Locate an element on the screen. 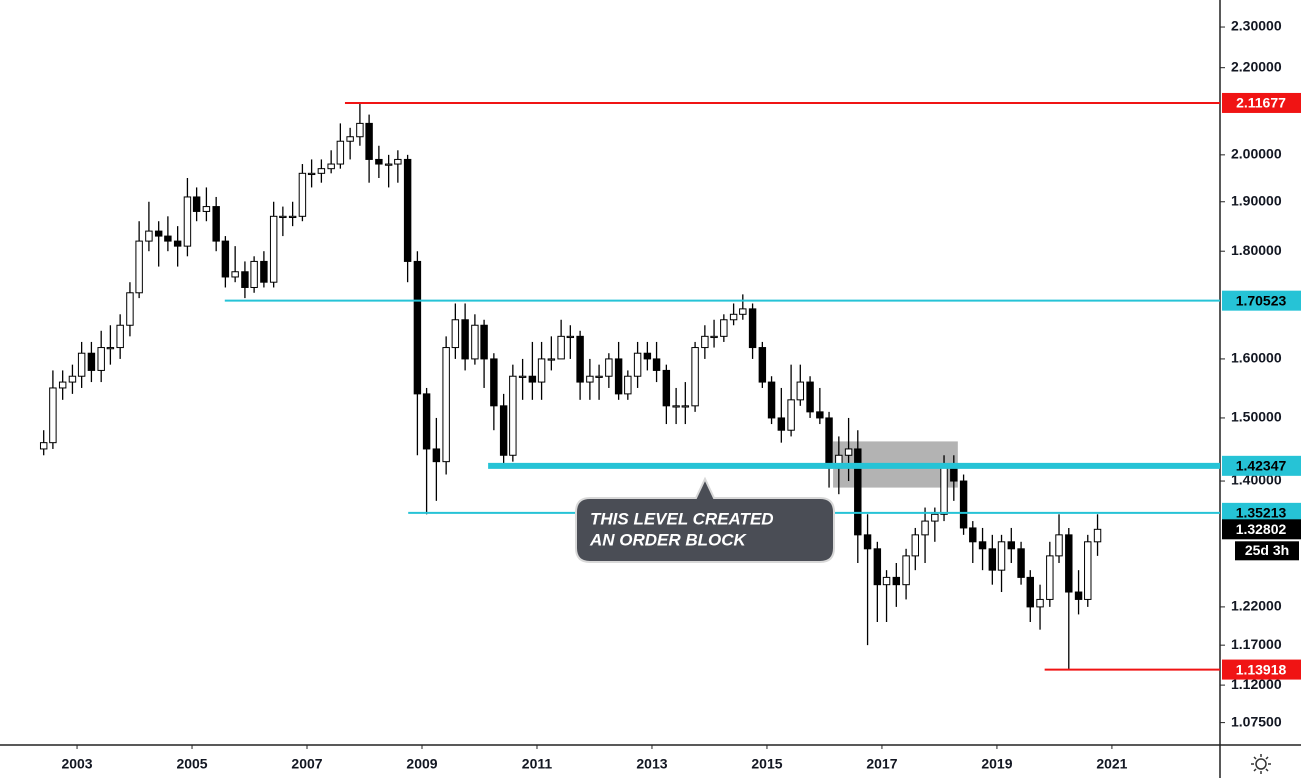  settings-icon is located at coordinates (1261, 764).